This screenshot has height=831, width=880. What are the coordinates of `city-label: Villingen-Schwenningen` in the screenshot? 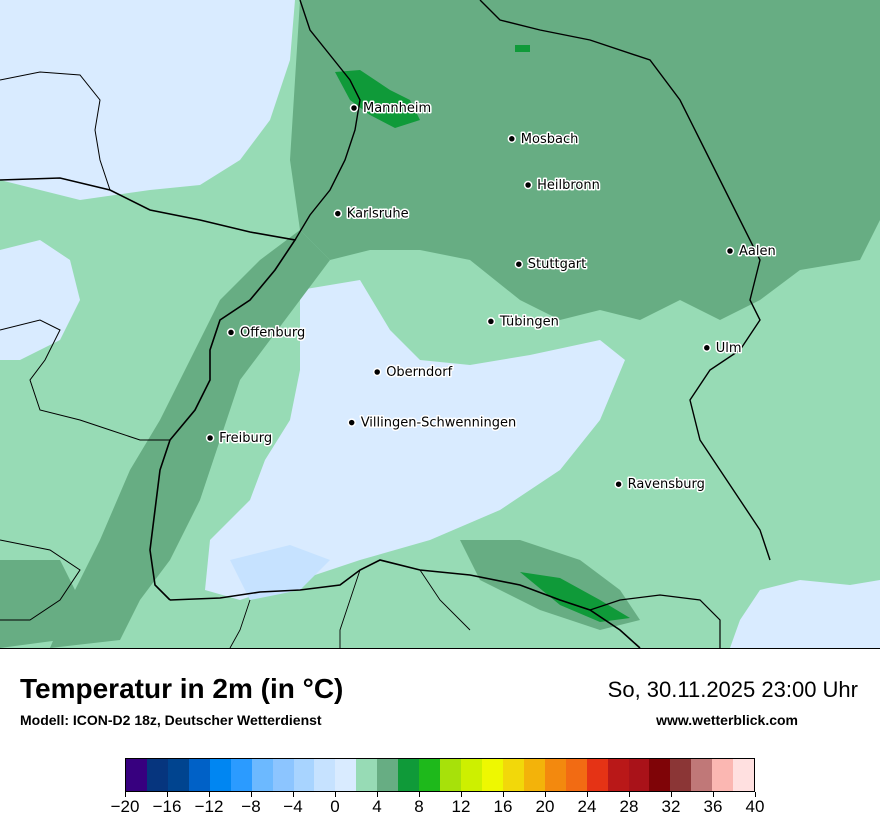 It's located at (439, 423).